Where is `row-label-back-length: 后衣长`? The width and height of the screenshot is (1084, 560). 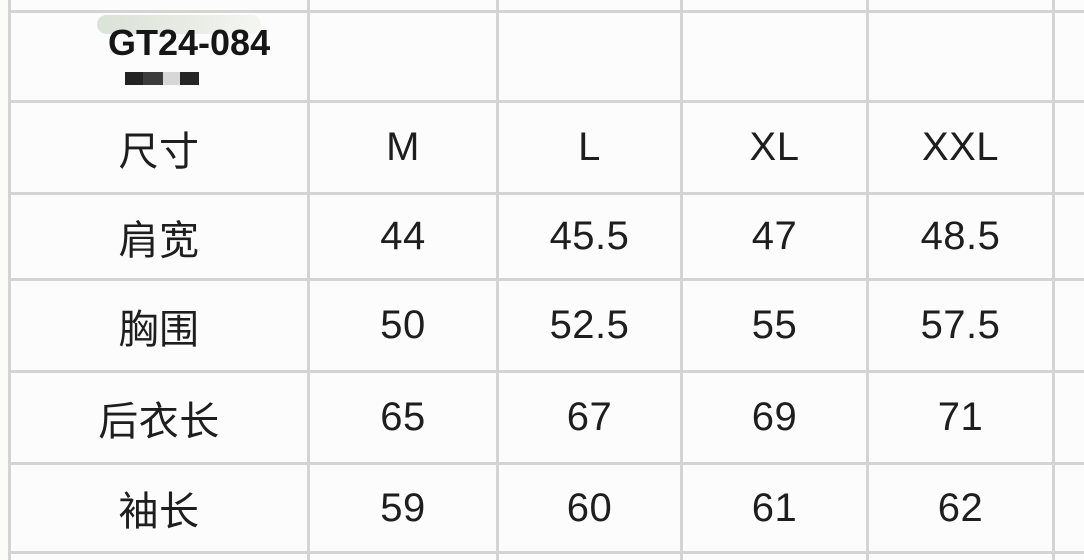 row-label-back-length: 后衣长 is located at coordinates (159, 417).